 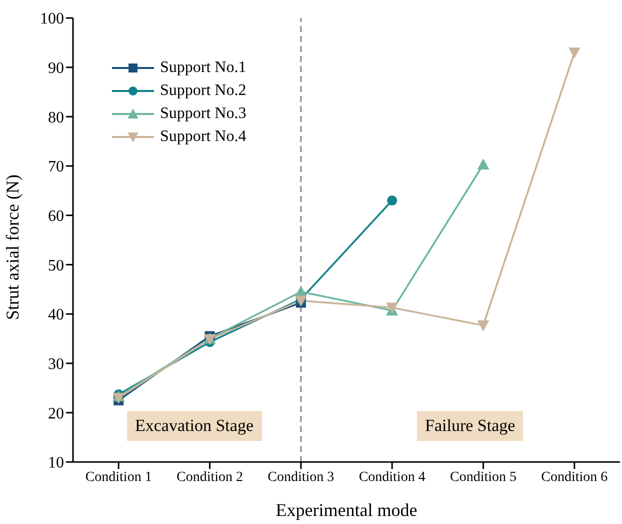 I want to click on y-tick-label: 40, so click(x=56, y=315).